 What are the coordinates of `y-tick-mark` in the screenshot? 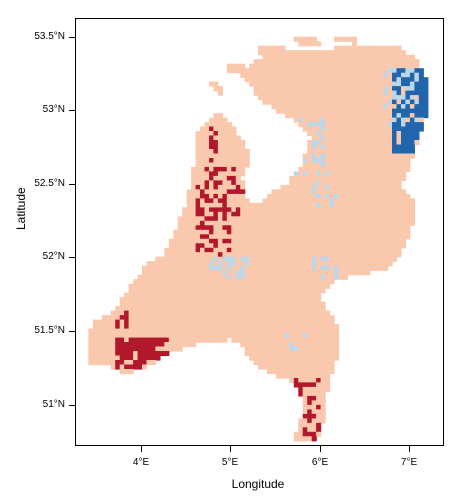 It's located at (72, 110).